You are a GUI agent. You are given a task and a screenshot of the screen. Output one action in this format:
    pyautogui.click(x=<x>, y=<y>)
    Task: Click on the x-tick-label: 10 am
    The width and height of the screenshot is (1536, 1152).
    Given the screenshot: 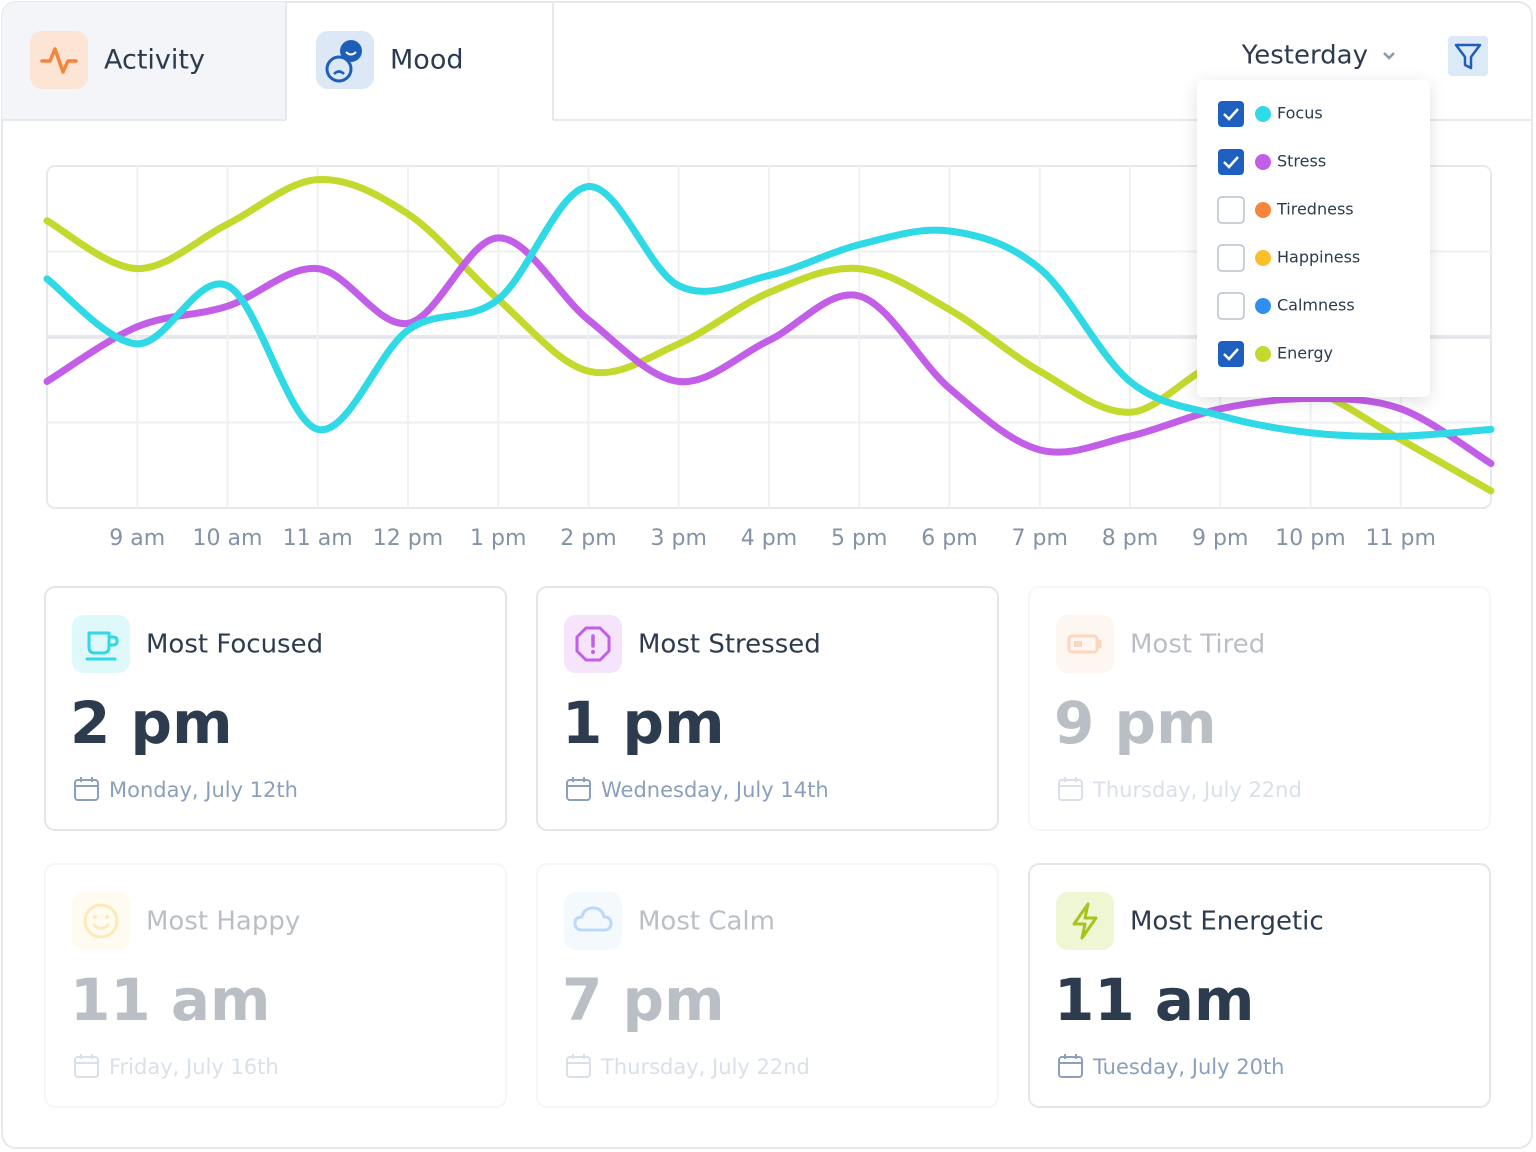 What is the action you would take?
    pyautogui.click(x=228, y=538)
    